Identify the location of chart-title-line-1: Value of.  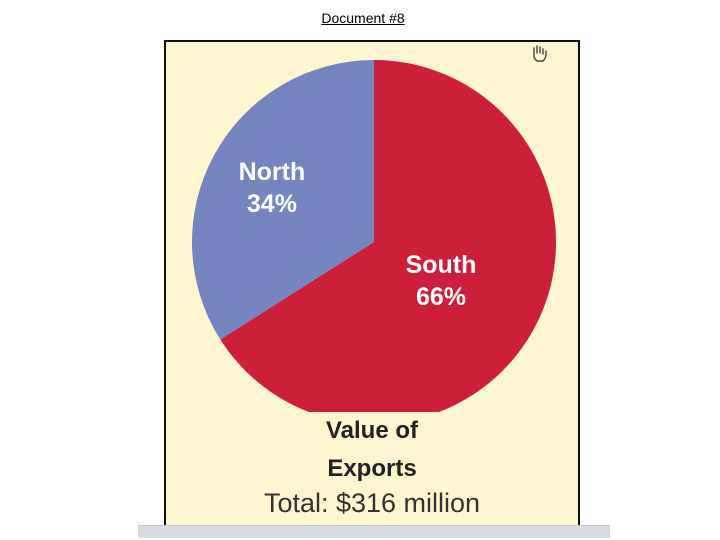
(372, 430).